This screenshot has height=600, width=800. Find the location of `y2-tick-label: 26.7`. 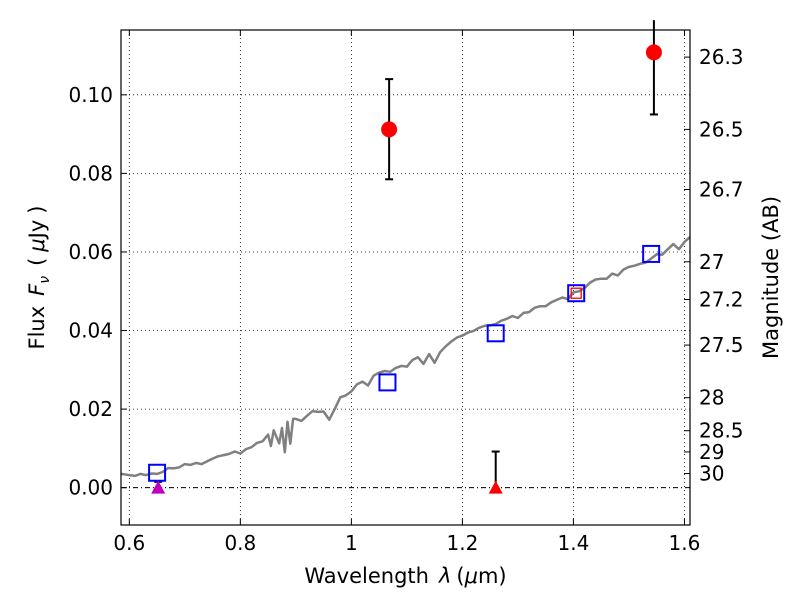

y2-tick-label: 26.7 is located at coordinates (721, 190).